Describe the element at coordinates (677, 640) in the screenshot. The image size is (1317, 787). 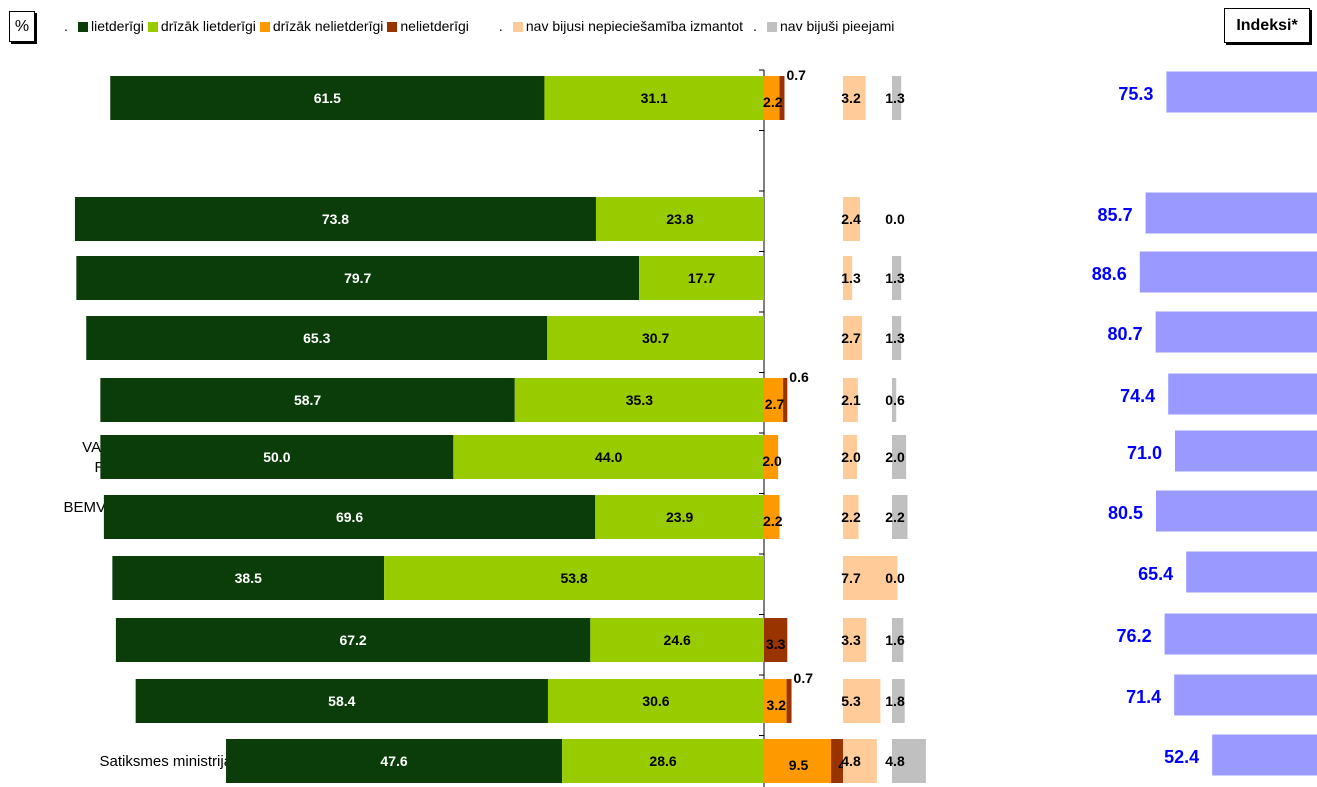
I see `data-label: 24.6` at that location.